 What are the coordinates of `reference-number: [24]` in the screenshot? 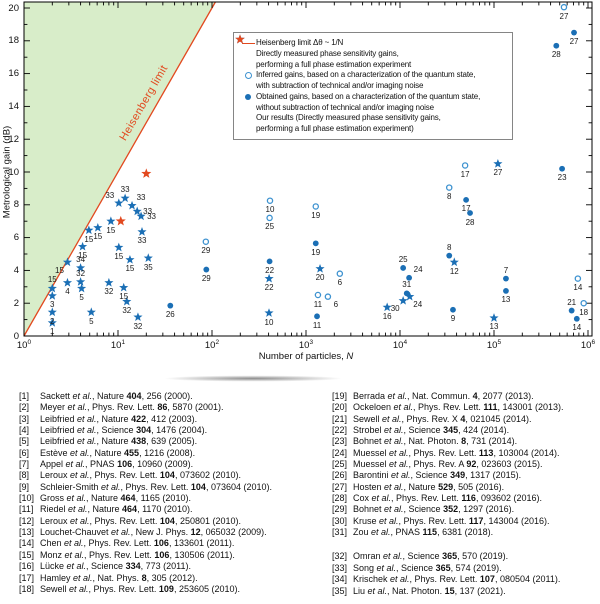 It's located at (340, 452).